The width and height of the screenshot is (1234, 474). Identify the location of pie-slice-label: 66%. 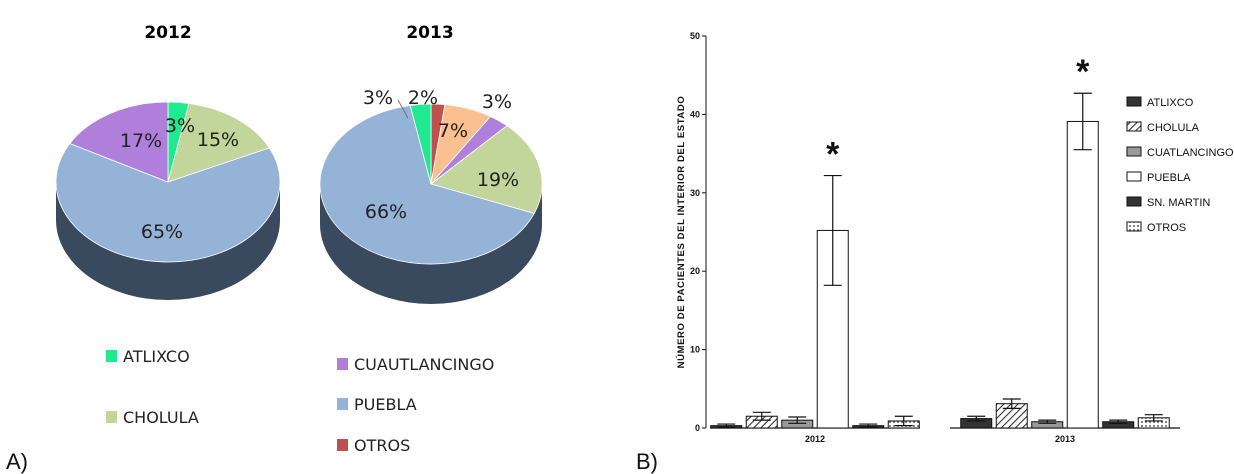
(386, 212).